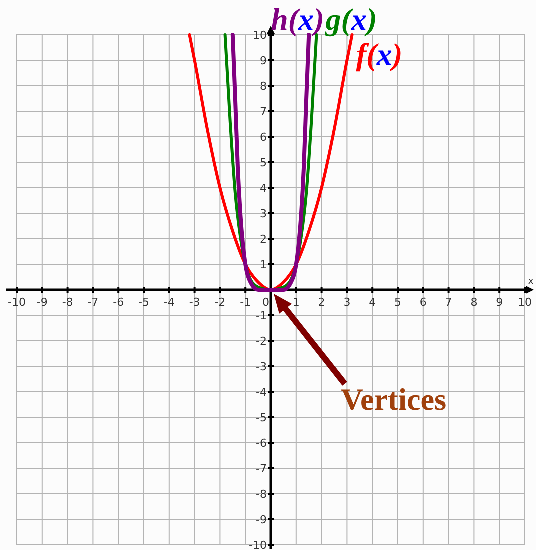 This screenshot has width=536, height=550. Describe the element at coordinates (246, 302) in the screenshot. I see `x-tick-label: -1` at that location.